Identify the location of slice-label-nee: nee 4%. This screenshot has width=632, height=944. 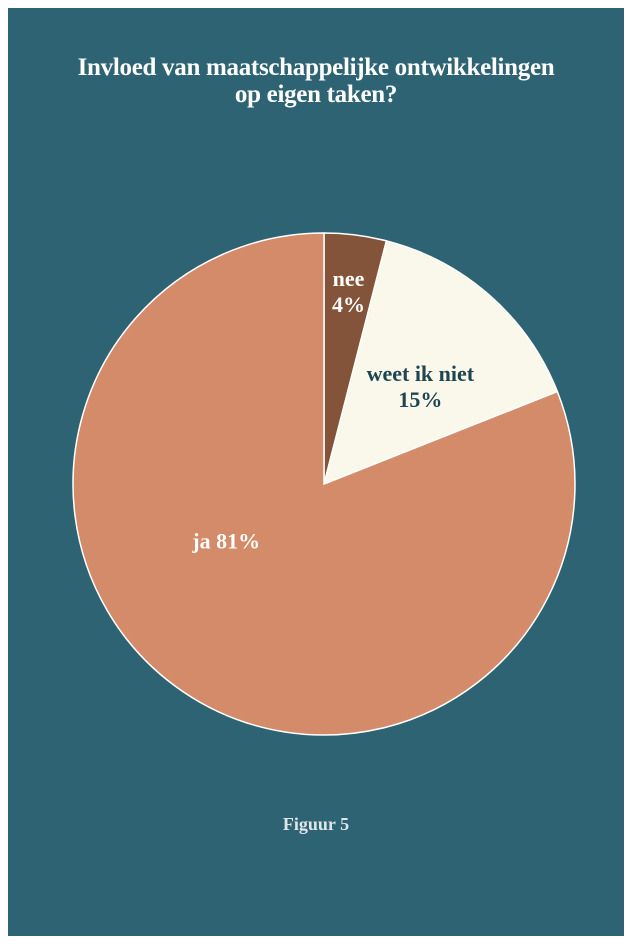
(348, 291).